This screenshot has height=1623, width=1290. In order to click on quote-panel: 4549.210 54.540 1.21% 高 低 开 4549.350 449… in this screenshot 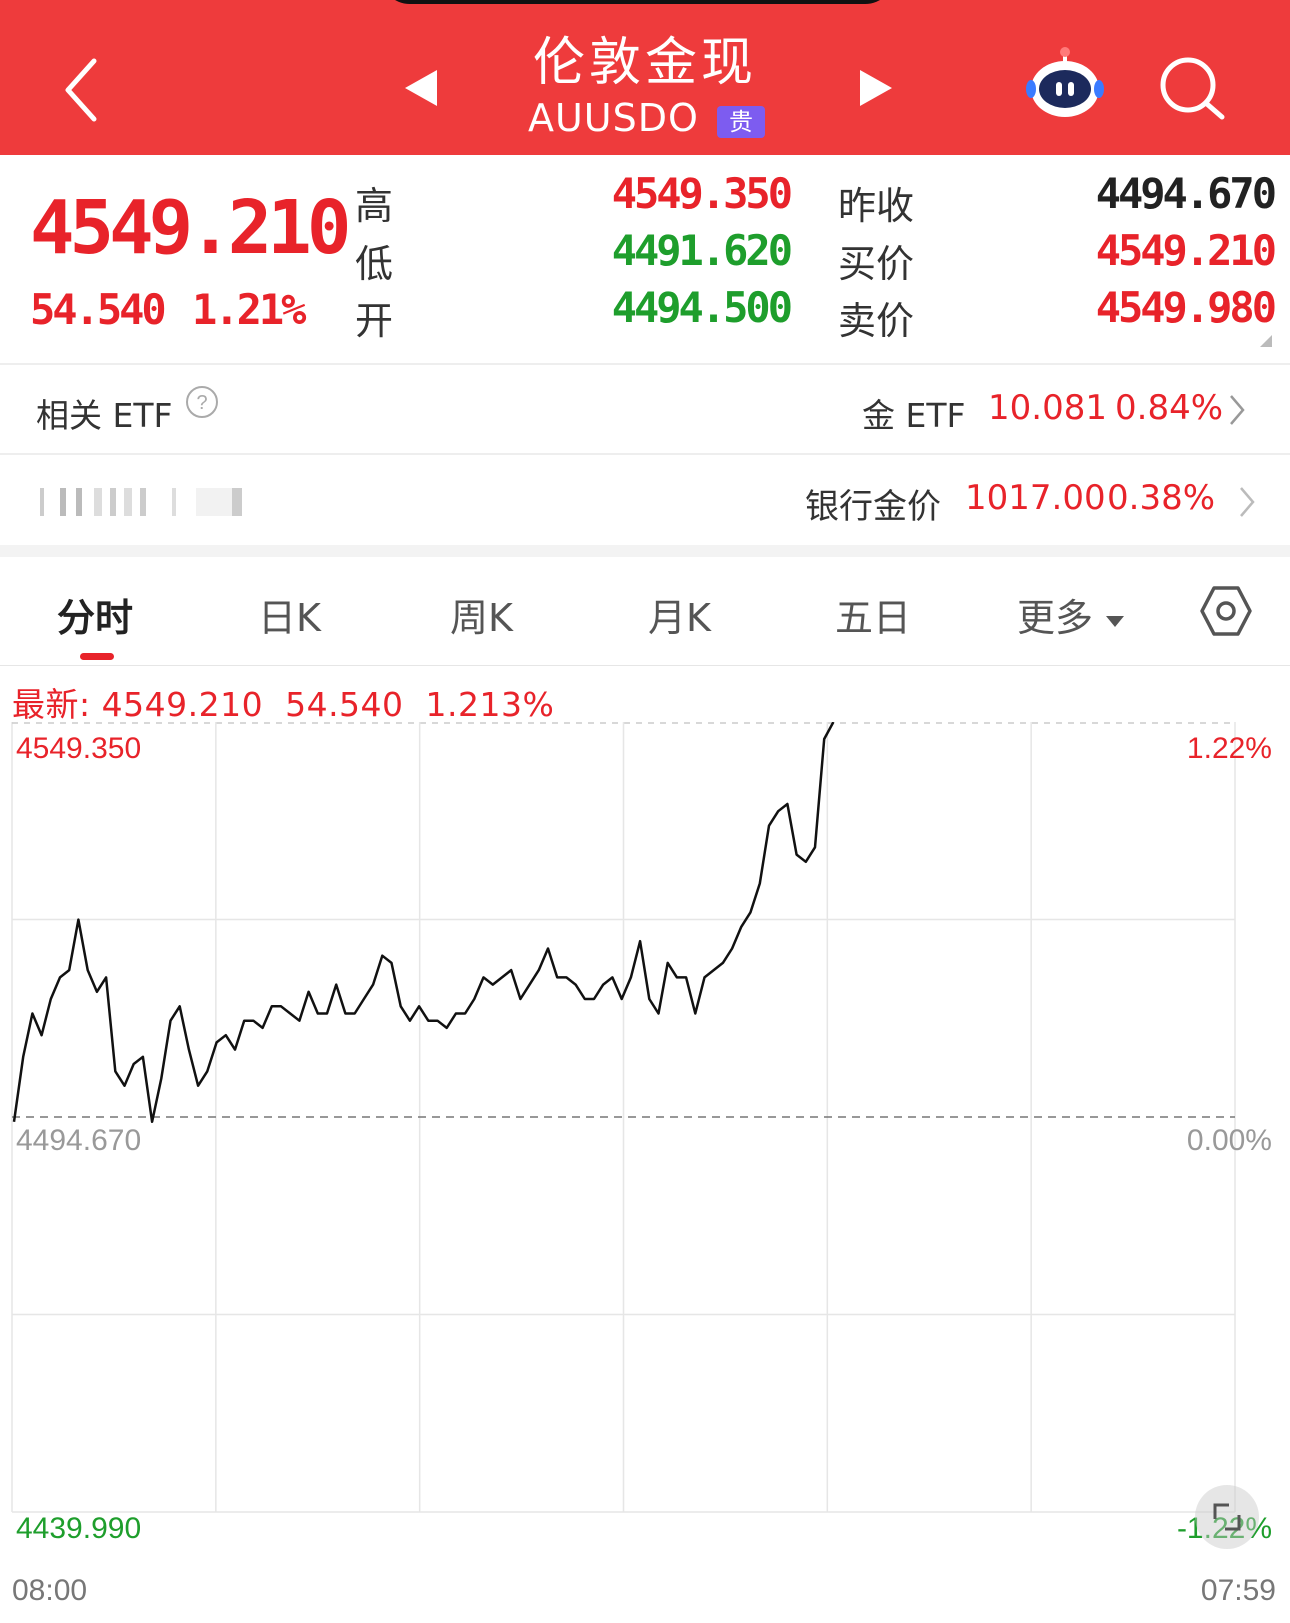, I will do `click(645, 260)`.